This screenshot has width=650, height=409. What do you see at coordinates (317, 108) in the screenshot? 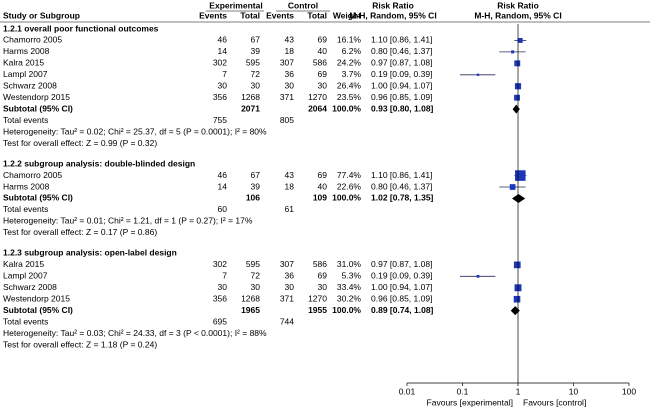
I see `count: 2064` at bounding box center [317, 108].